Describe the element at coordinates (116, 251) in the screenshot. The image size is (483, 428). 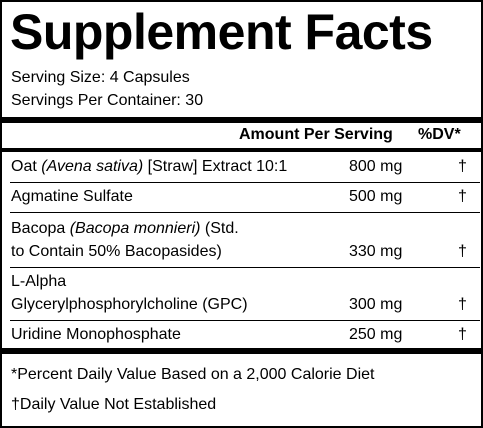
I see `ingredient-name-line2: to Contain 50% Bacopasides)` at that location.